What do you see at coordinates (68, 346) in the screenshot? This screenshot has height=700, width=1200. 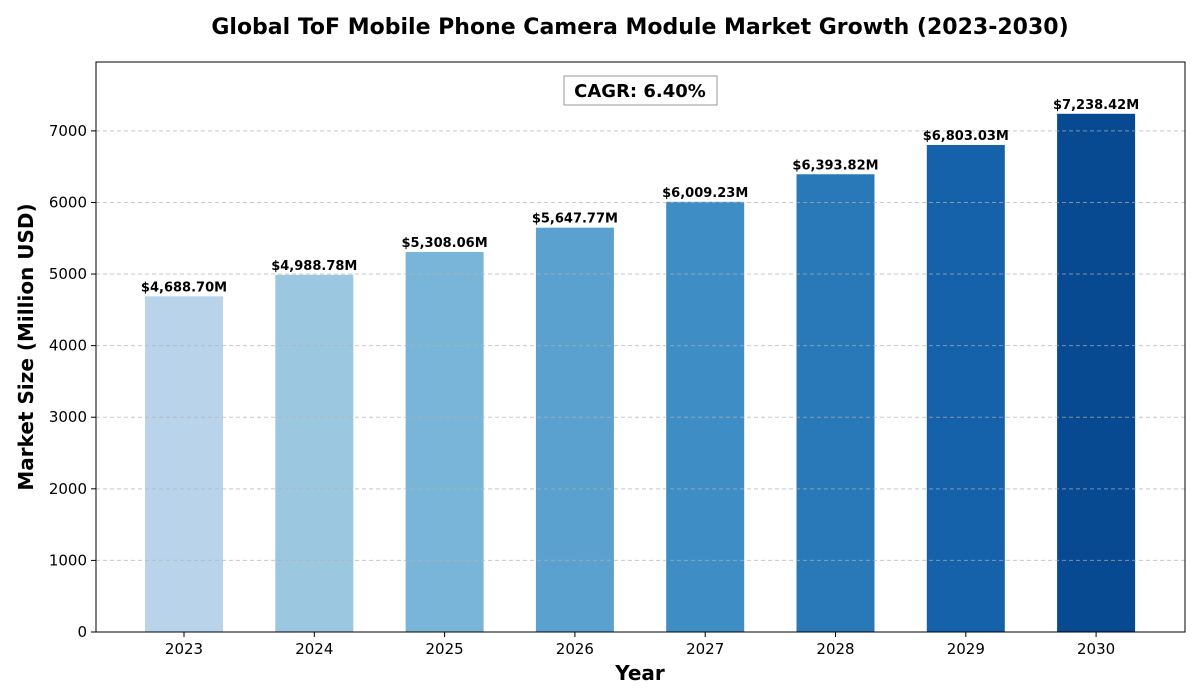 I see `y-tick-label: 4000` at bounding box center [68, 346].